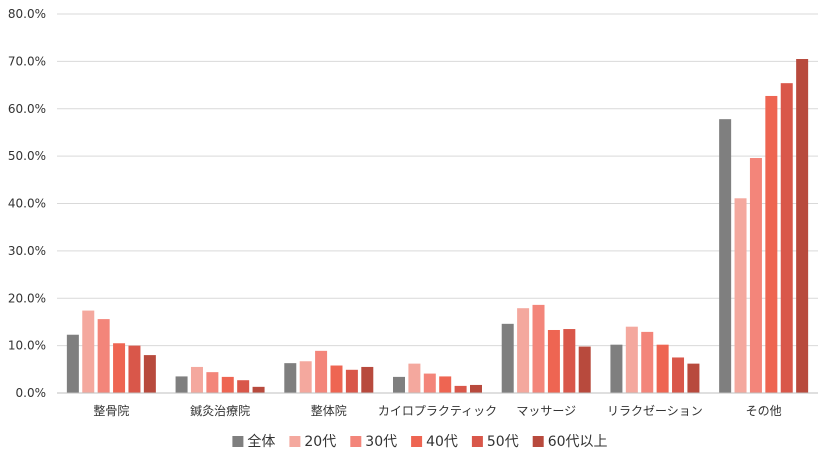 This screenshot has height=469, width=840. I want to click on legend-label: 30代, so click(381, 442).